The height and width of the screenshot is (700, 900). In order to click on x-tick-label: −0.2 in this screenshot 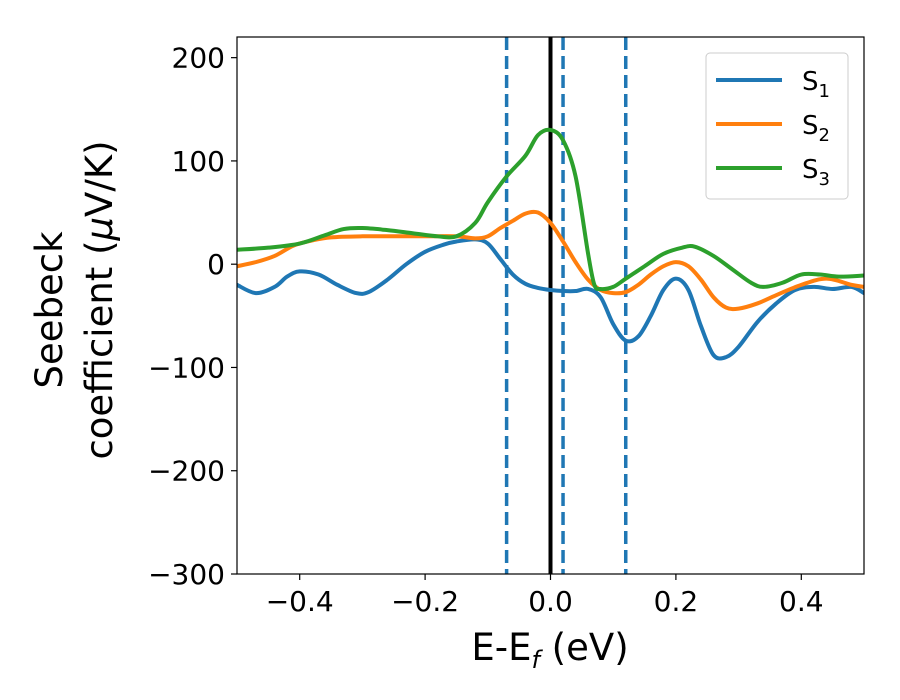, I will do `click(425, 601)`.